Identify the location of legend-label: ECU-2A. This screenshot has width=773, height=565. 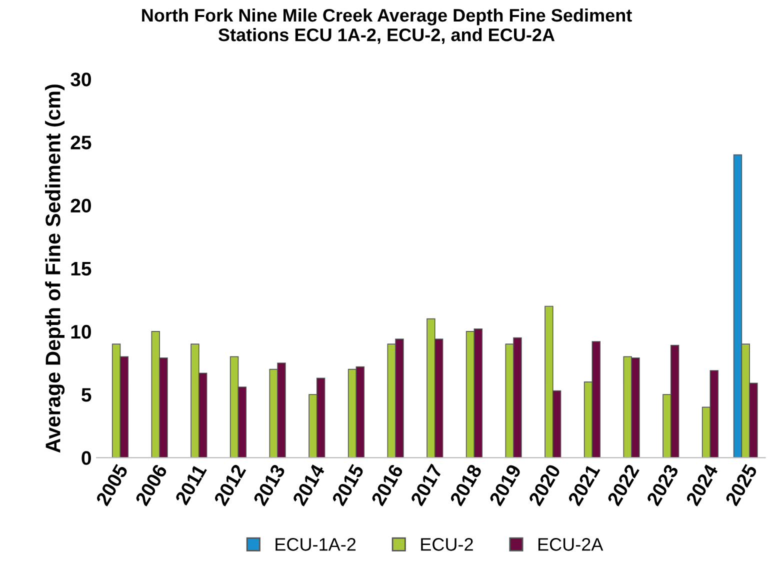
(571, 544).